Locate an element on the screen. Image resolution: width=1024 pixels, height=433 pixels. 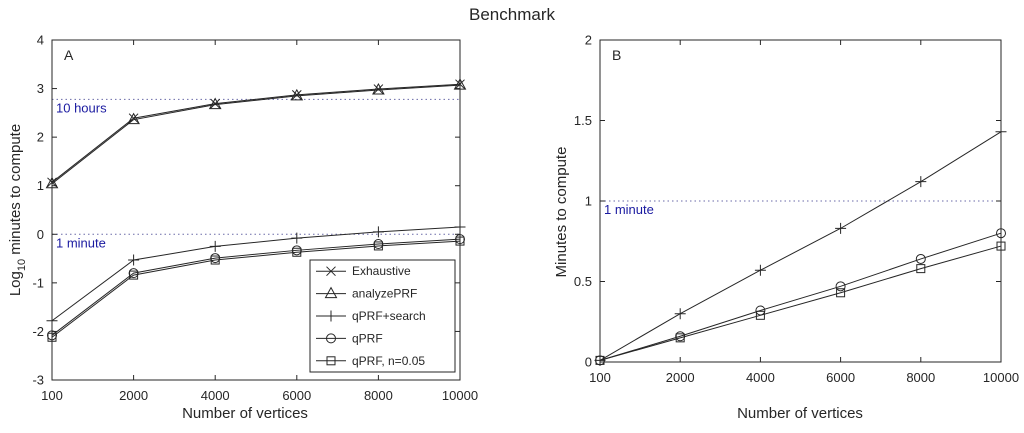
panel-a-annotation-1-minute: 1 minute is located at coordinates (81, 242).